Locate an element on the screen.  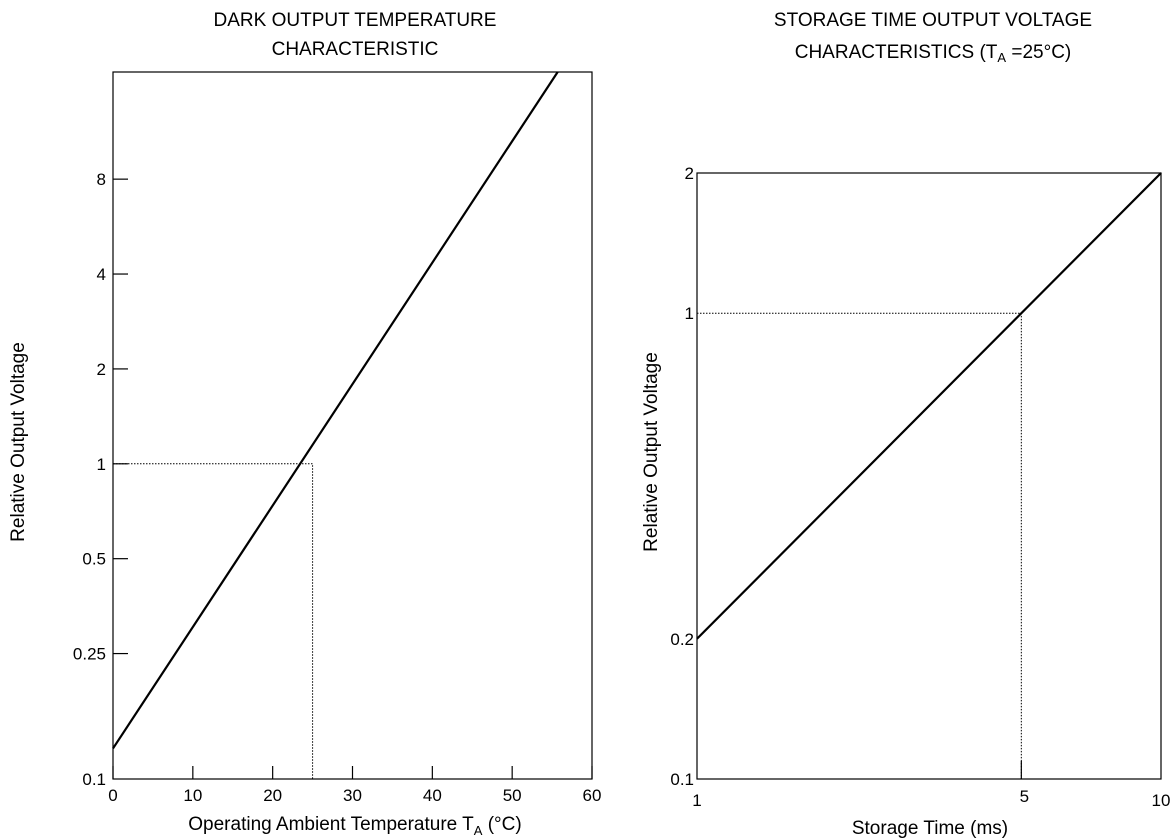
chart1-title-line2: CHARACTERISTIC is located at coordinates (355, 49).